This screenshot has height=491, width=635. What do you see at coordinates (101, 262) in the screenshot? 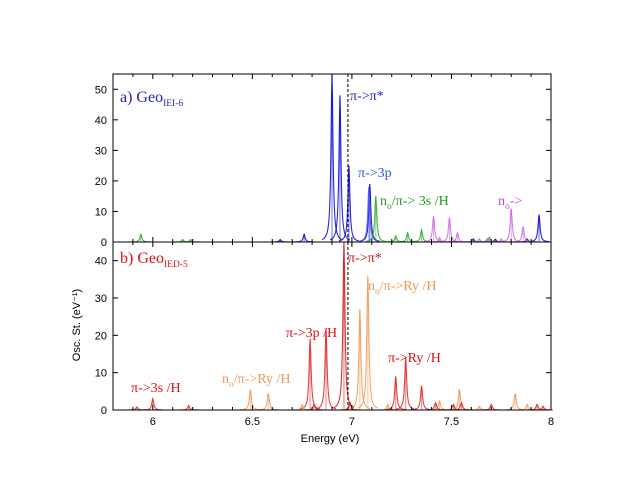
I see `y-tick-label-b-4: 40` at bounding box center [101, 262].